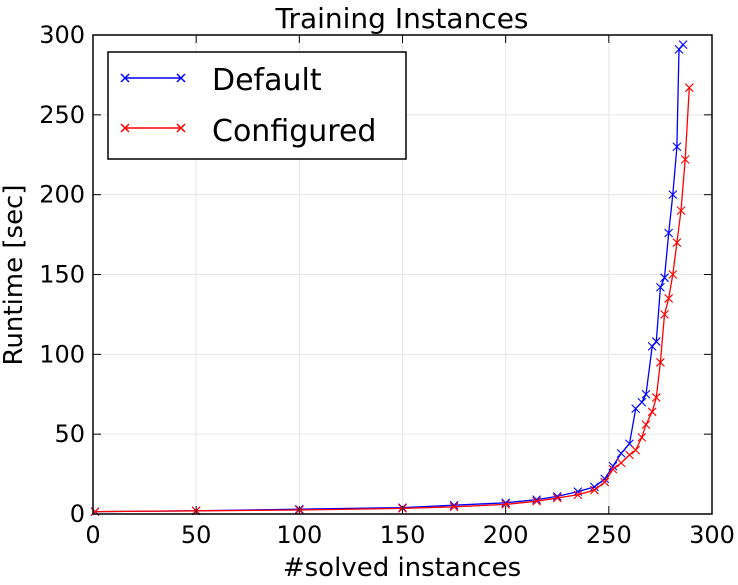 This screenshot has width=738, height=585. Describe the element at coordinates (267, 80) in the screenshot. I see `legend-label-default: Default` at that location.